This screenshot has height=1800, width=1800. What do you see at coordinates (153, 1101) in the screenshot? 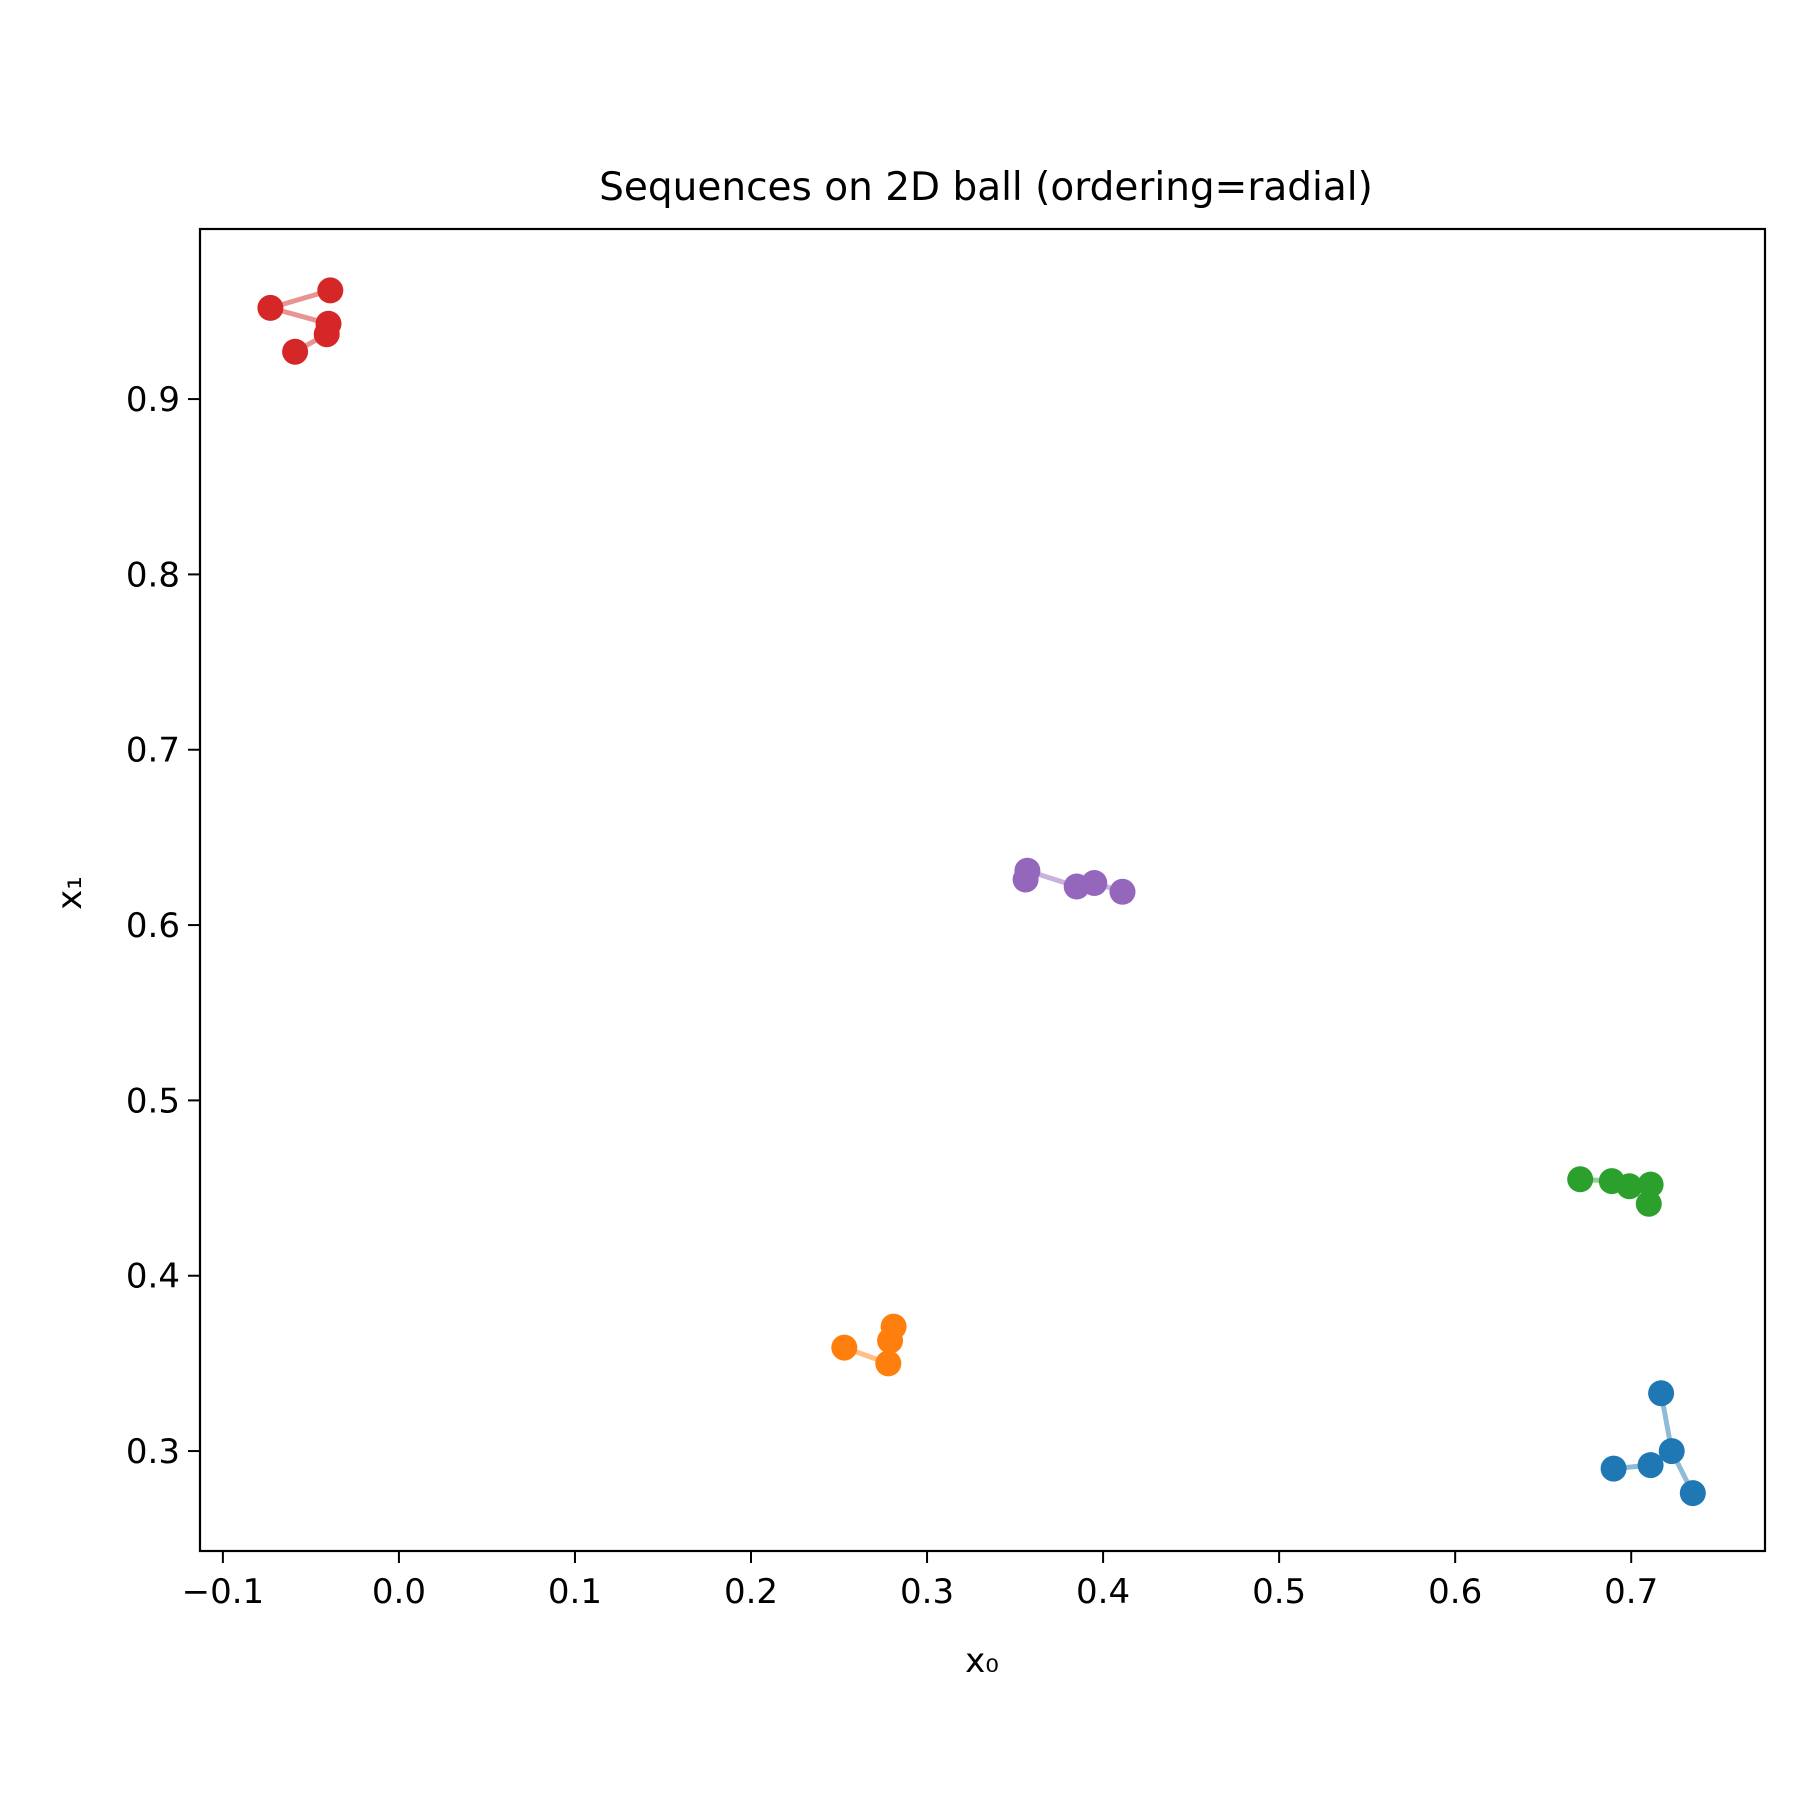
I see `y-tick-label: 0.5` at bounding box center [153, 1101].